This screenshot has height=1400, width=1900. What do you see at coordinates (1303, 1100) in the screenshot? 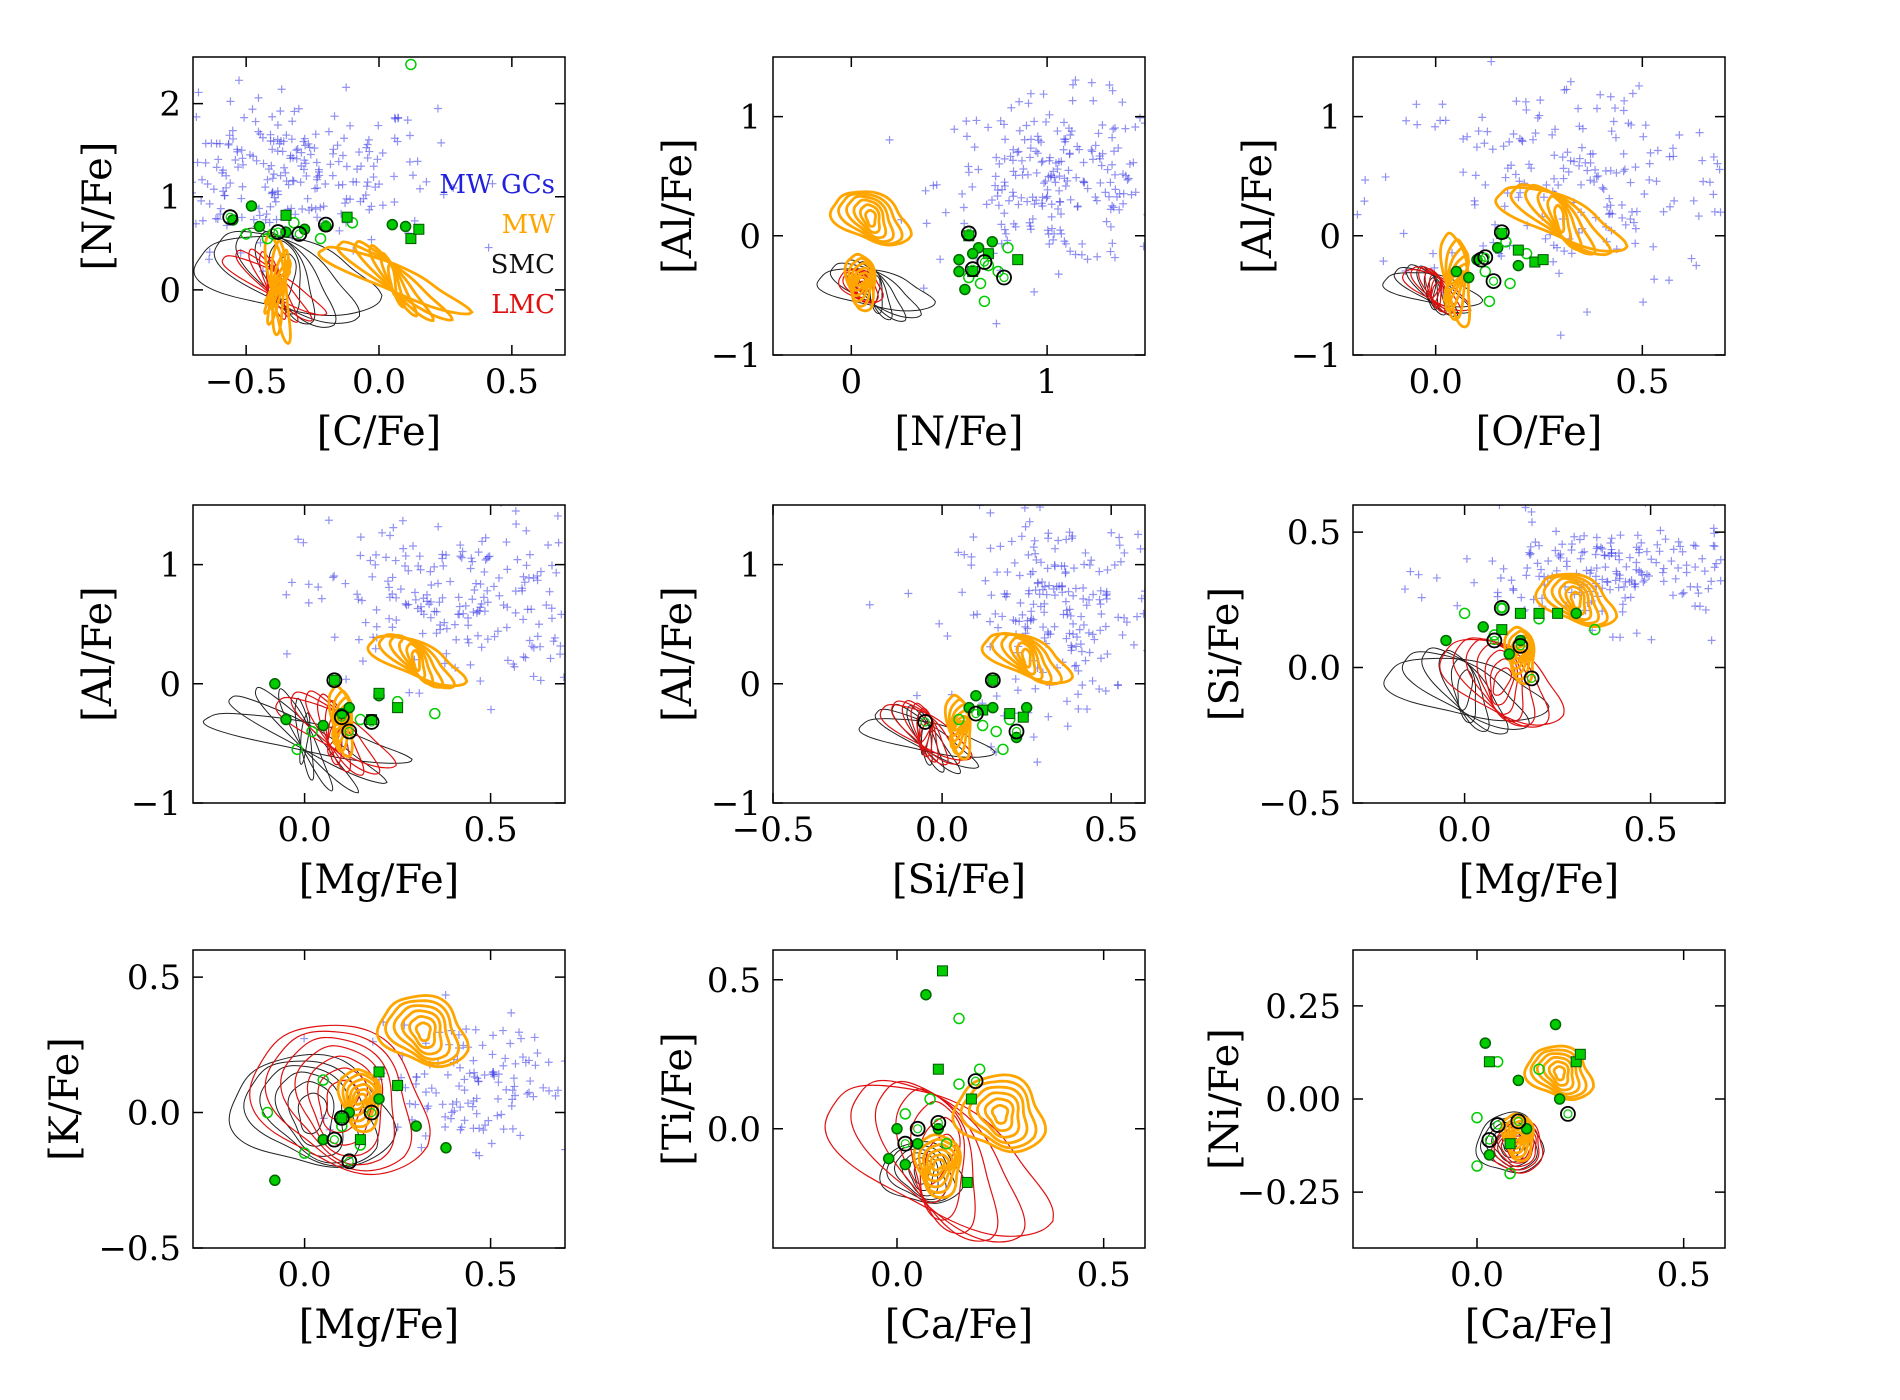
I see `y-tick-label: 0.00` at bounding box center [1303, 1100].